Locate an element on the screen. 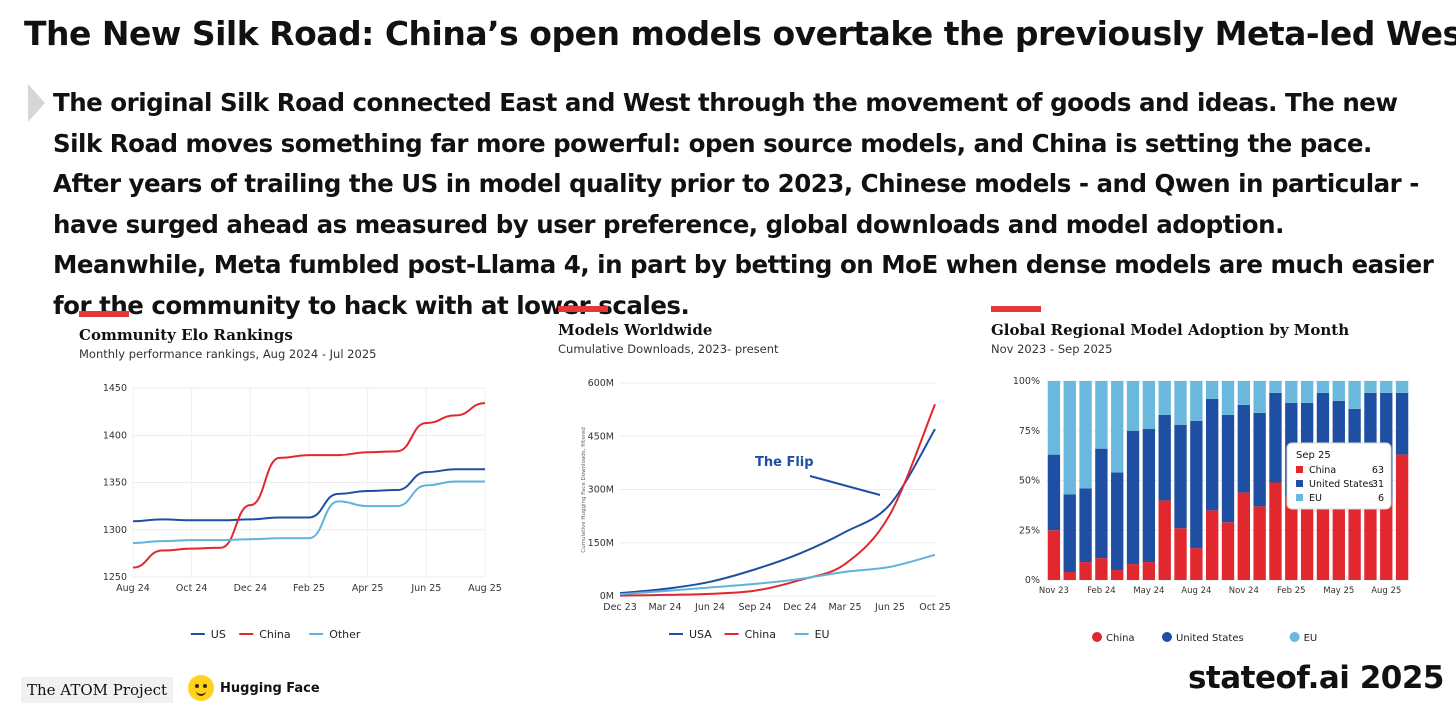 Image resolution: width=1456 pixels, height=719 pixels. downloads-x-tick-label: Sep 24 is located at coordinates (754, 607).